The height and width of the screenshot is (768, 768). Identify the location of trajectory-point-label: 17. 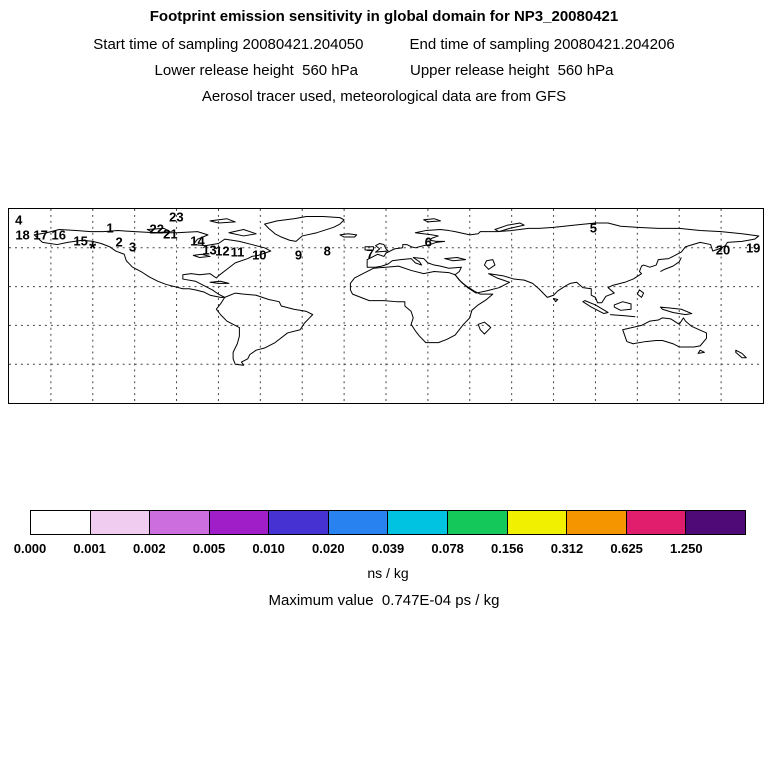
(40, 235).